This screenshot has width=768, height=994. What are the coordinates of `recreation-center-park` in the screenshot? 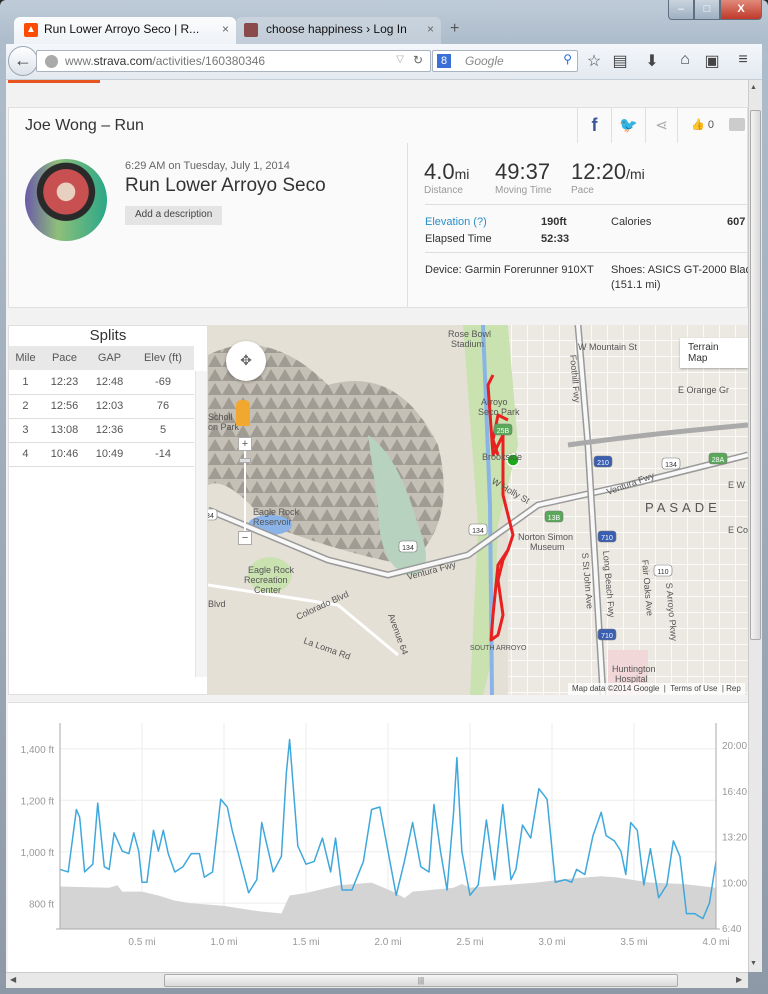 It's located at (270, 575).